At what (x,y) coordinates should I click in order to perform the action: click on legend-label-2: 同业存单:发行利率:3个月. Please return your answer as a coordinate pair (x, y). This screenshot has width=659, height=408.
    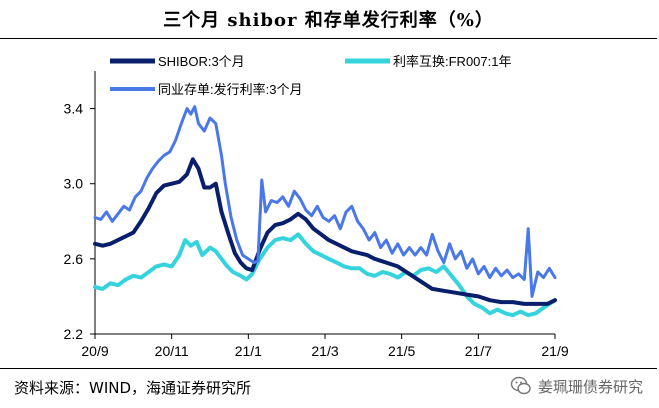
    Looking at the image, I should click on (230, 89).